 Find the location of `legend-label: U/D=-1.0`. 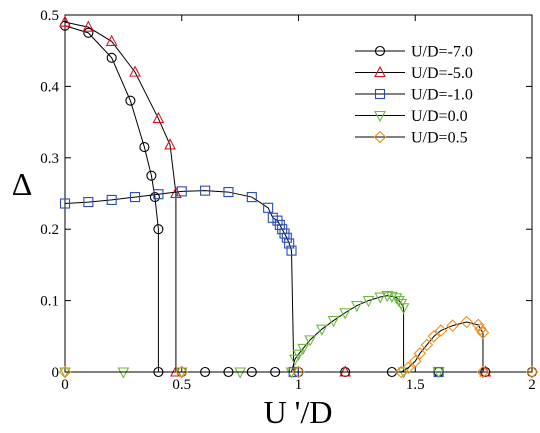

legend-label: U/D=-1.0 is located at coordinates (442, 95).